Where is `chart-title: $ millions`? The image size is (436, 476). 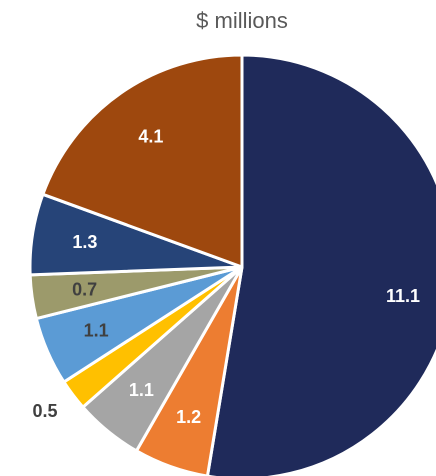
chart-title: $ millions is located at coordinates (242, 20).